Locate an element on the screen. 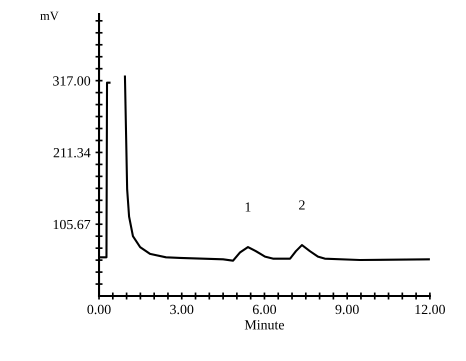 The height and width of the screenshot is (361, 466). x-tick-label: 0.00 is located at coordinates (99, 309).